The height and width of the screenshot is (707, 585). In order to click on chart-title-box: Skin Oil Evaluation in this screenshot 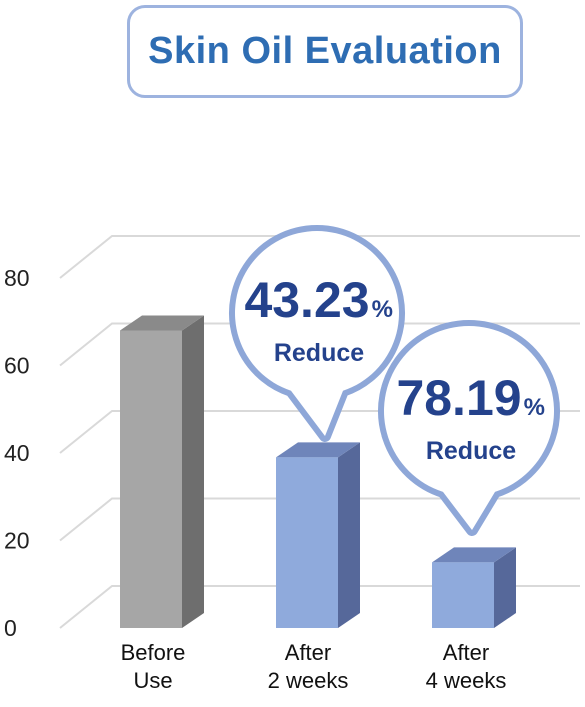, I will do `click(325, 51)`.